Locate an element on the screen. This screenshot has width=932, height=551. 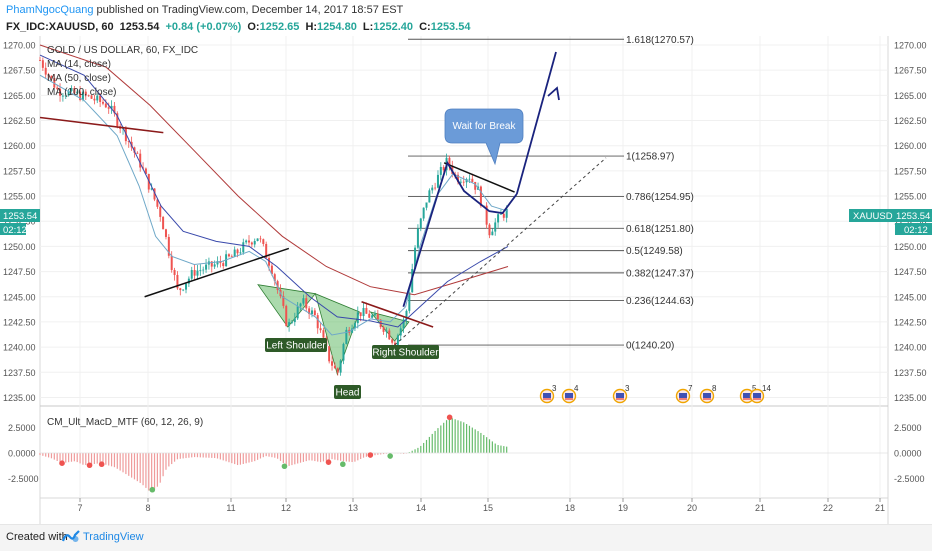
event-flag-icon: 7 is located at coordinates (684, 394).